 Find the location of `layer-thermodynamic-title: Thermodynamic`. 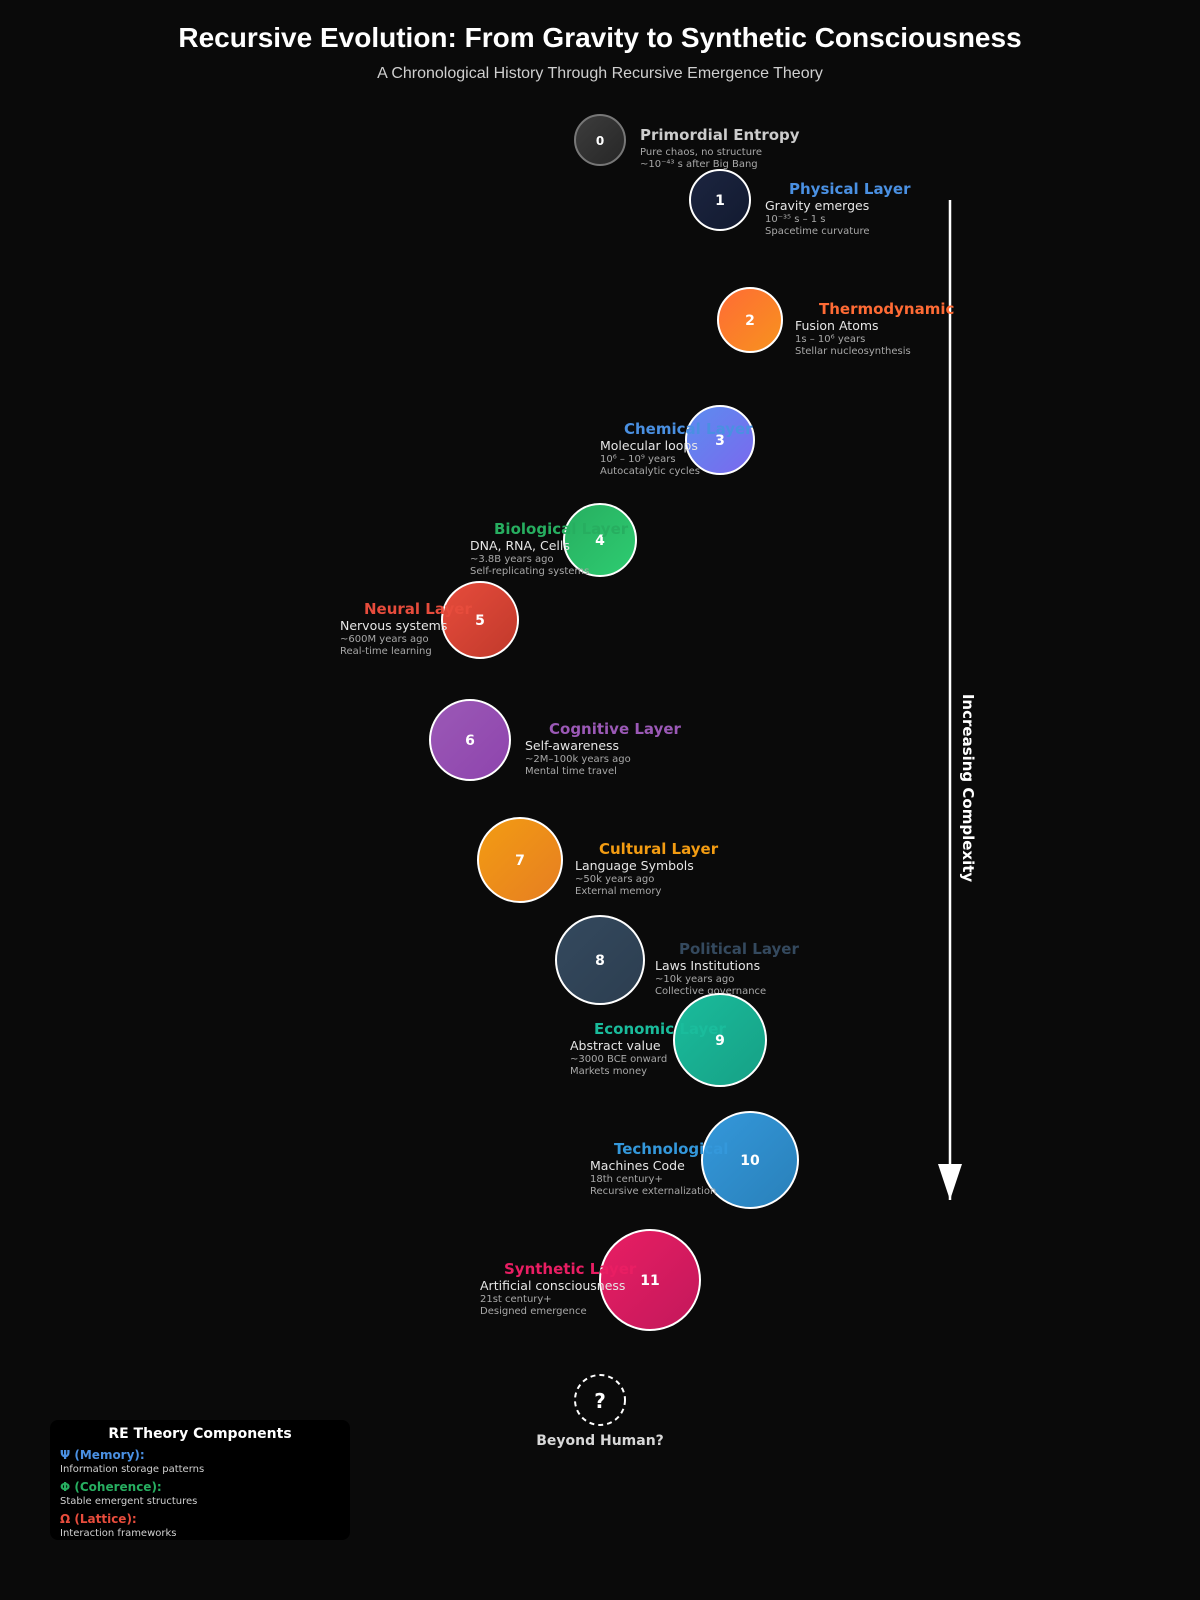

layer-thermodynamic-title: Thermodynamic is located at coordinates (886, 309).